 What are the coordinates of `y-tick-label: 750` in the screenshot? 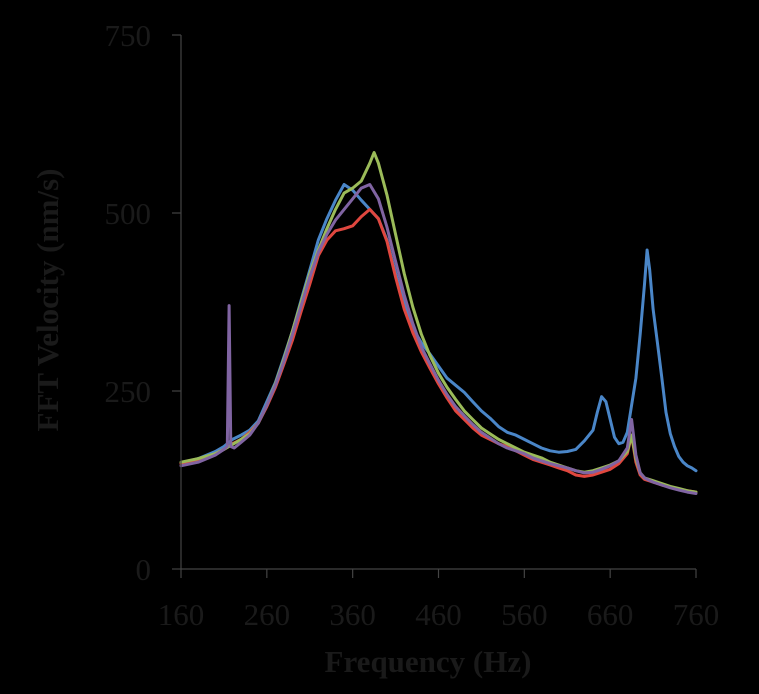 It's located at (128, 35).